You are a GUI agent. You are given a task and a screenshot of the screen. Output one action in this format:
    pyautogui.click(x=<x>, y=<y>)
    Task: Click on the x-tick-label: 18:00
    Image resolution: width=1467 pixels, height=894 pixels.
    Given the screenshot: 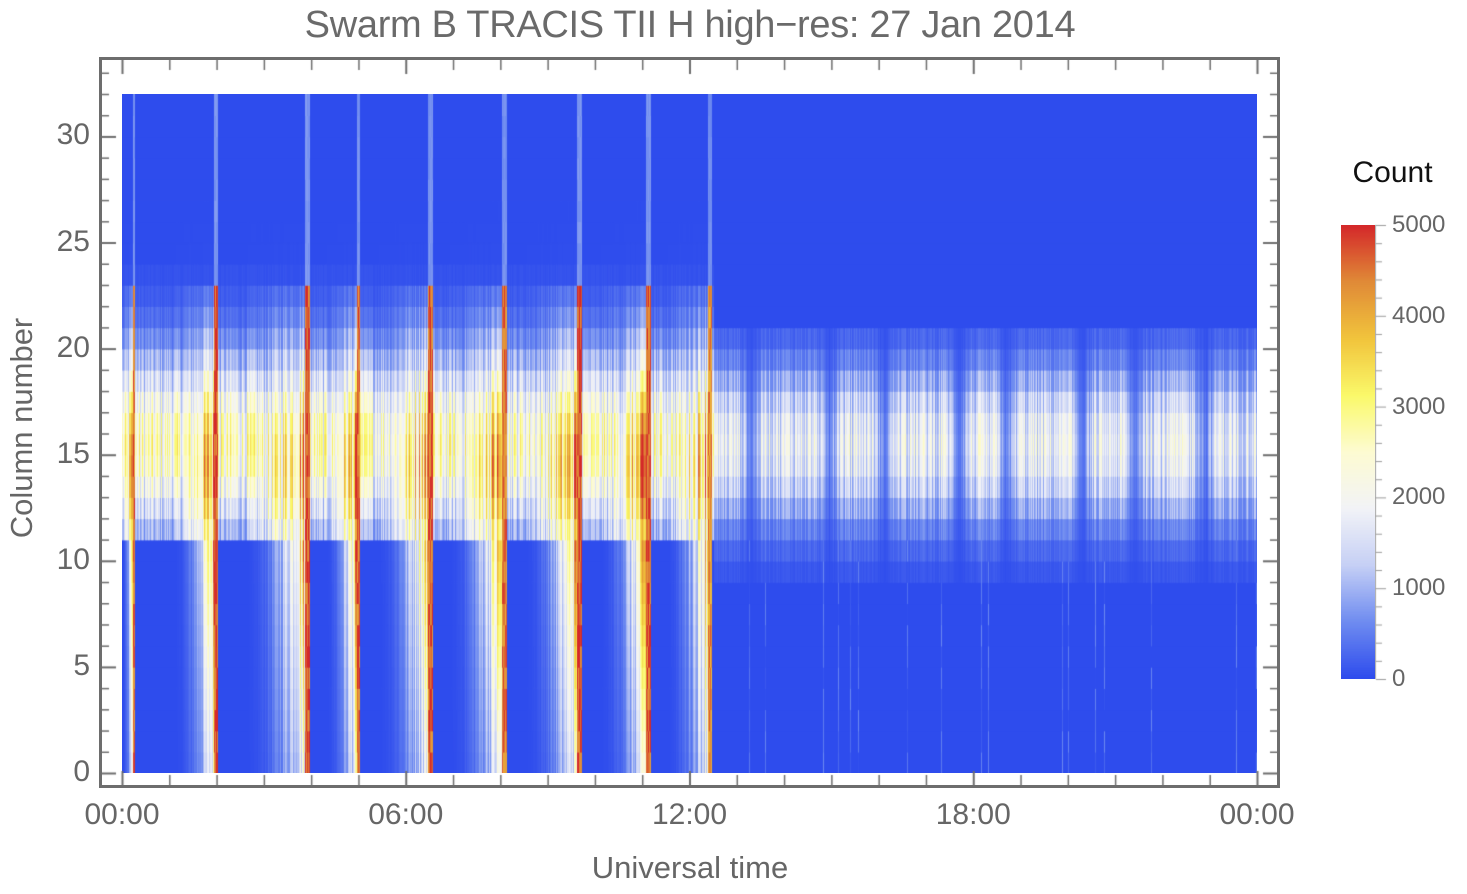 What is the action you would take?
    pyautogui.click(x=973, y=814)
    